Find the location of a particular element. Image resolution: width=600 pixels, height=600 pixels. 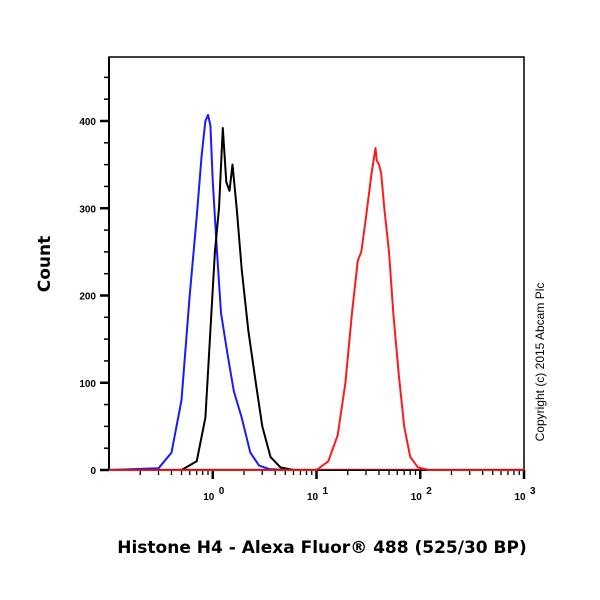

y-axis: 0 100 200 300 400 is located at coordinates (94, 267).